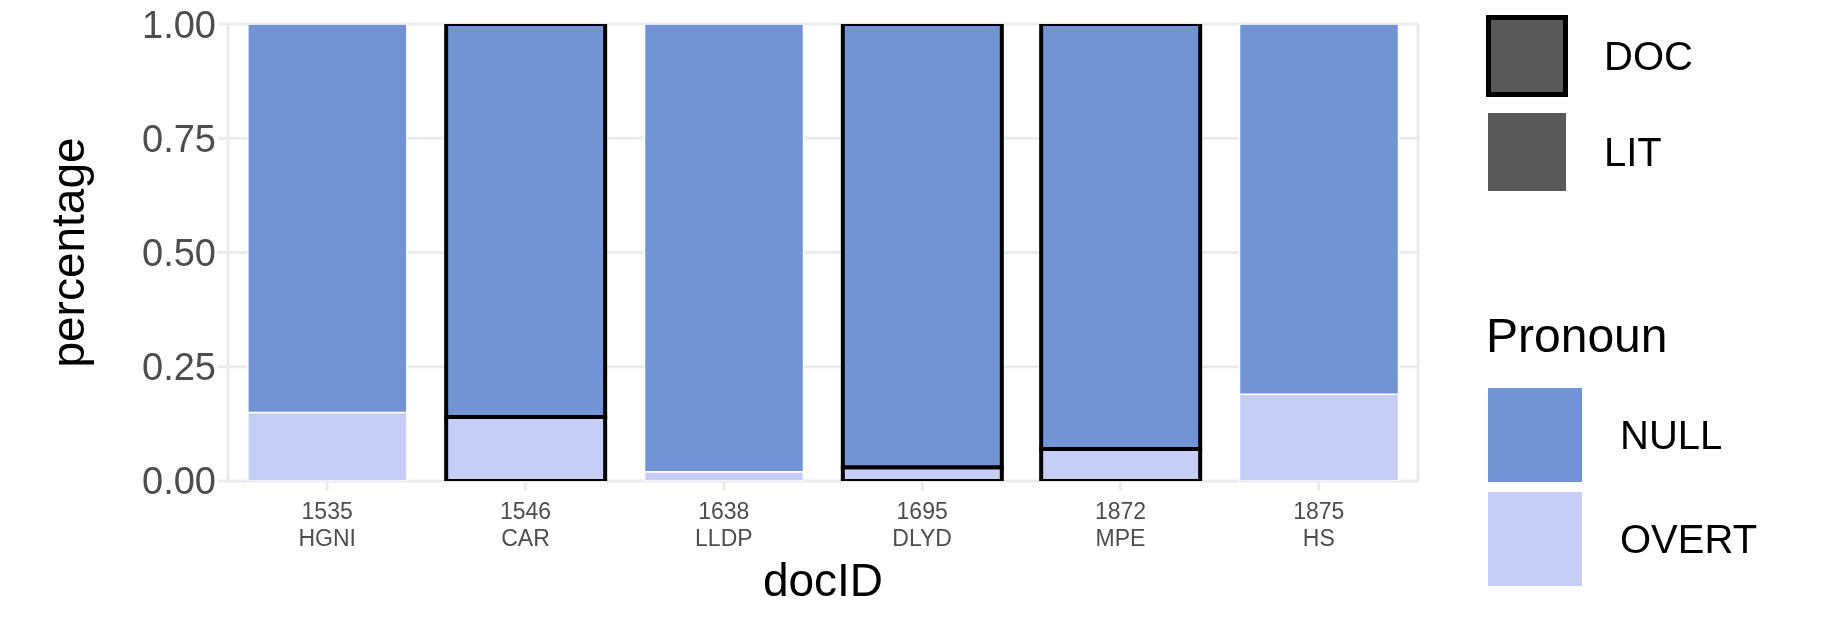  What do you see at coordinates (1671, 435) in the screenshot?
I see `text: NULL` at bounding box center [1671, 435].